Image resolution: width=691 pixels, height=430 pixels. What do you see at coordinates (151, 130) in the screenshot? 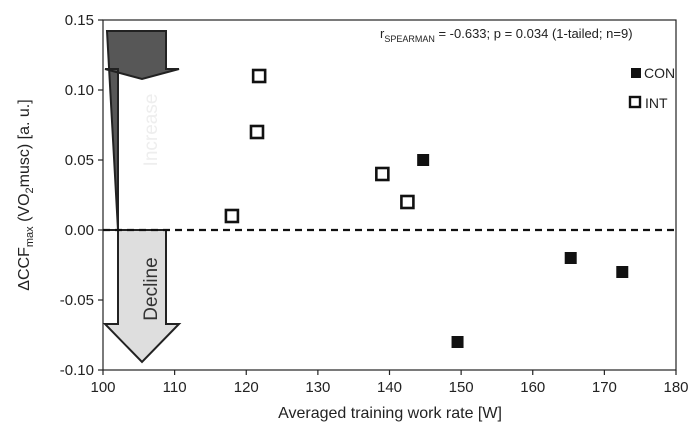
I see `increase-label: Increase` at bounding box center [151, 130].